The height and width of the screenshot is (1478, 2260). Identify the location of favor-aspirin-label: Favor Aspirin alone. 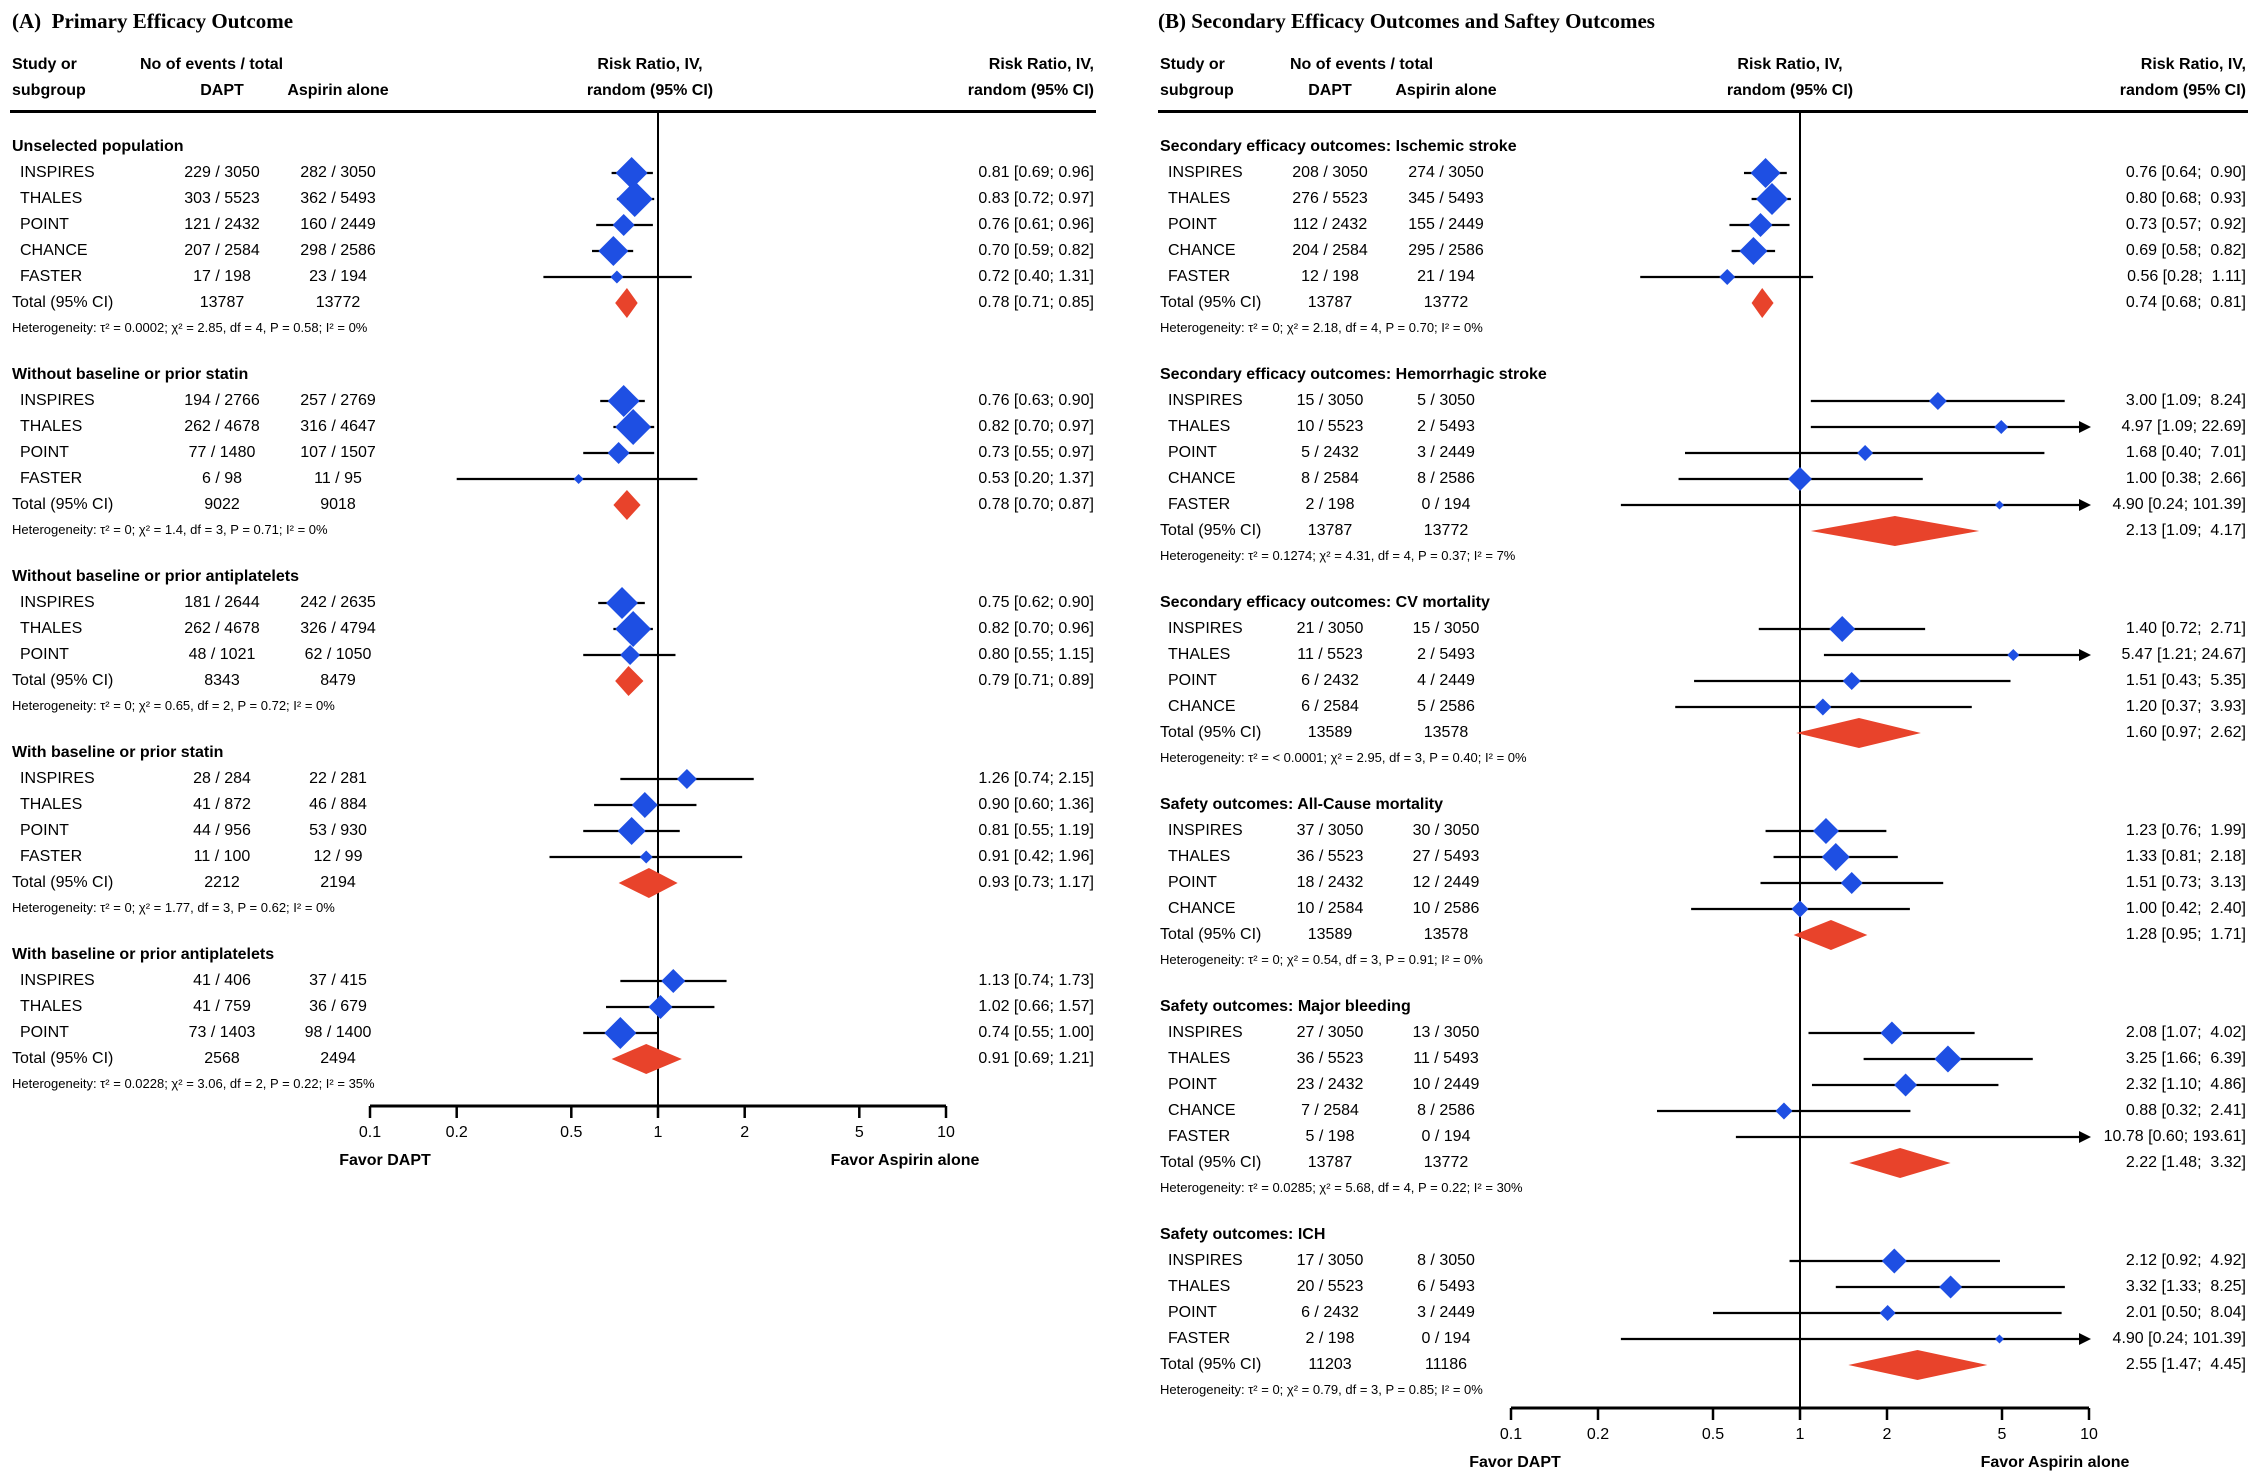
(905, 1160).